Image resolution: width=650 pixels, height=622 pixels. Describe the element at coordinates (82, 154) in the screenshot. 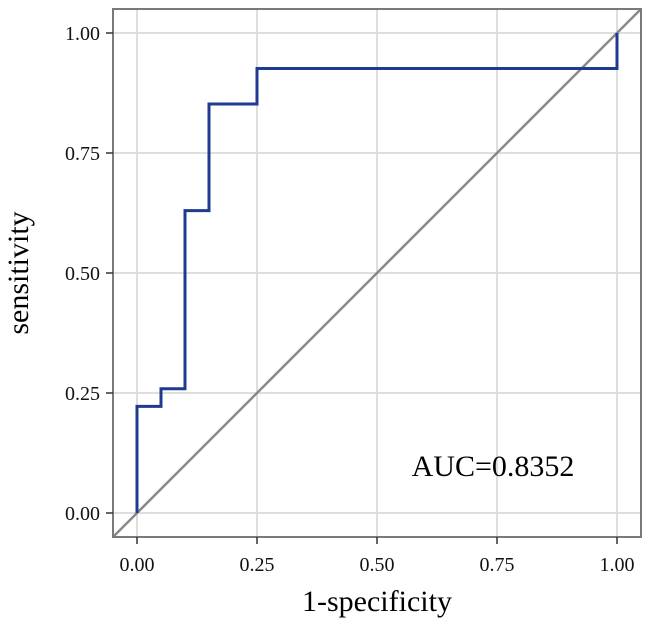

I see `y-tick-label: 0.75` at that location.